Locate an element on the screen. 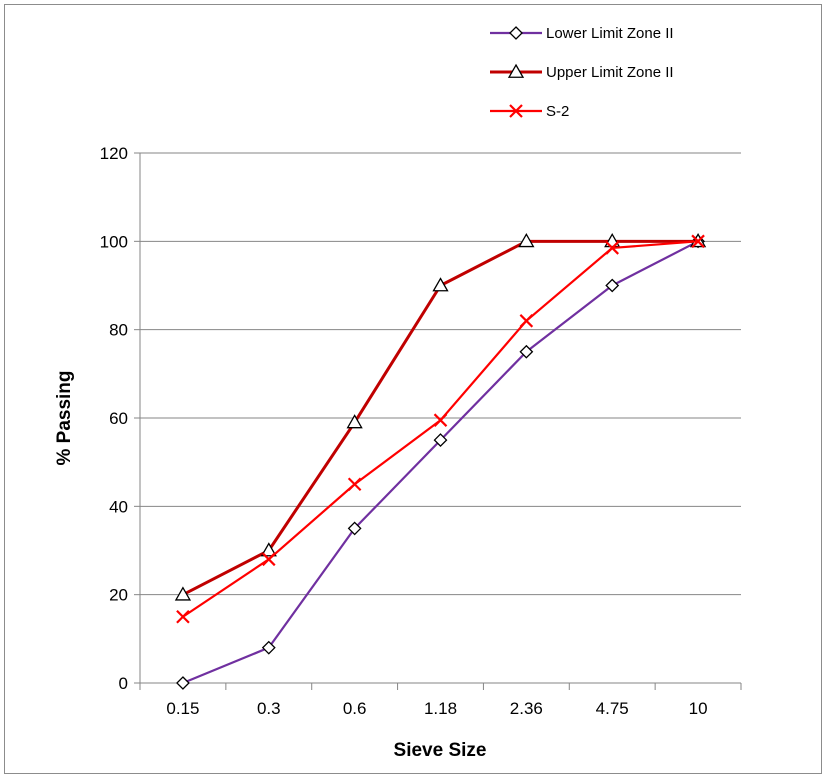 This screenshot has width=830, height=782. y-tick-label: 40 is located at coordinates (118, 506).